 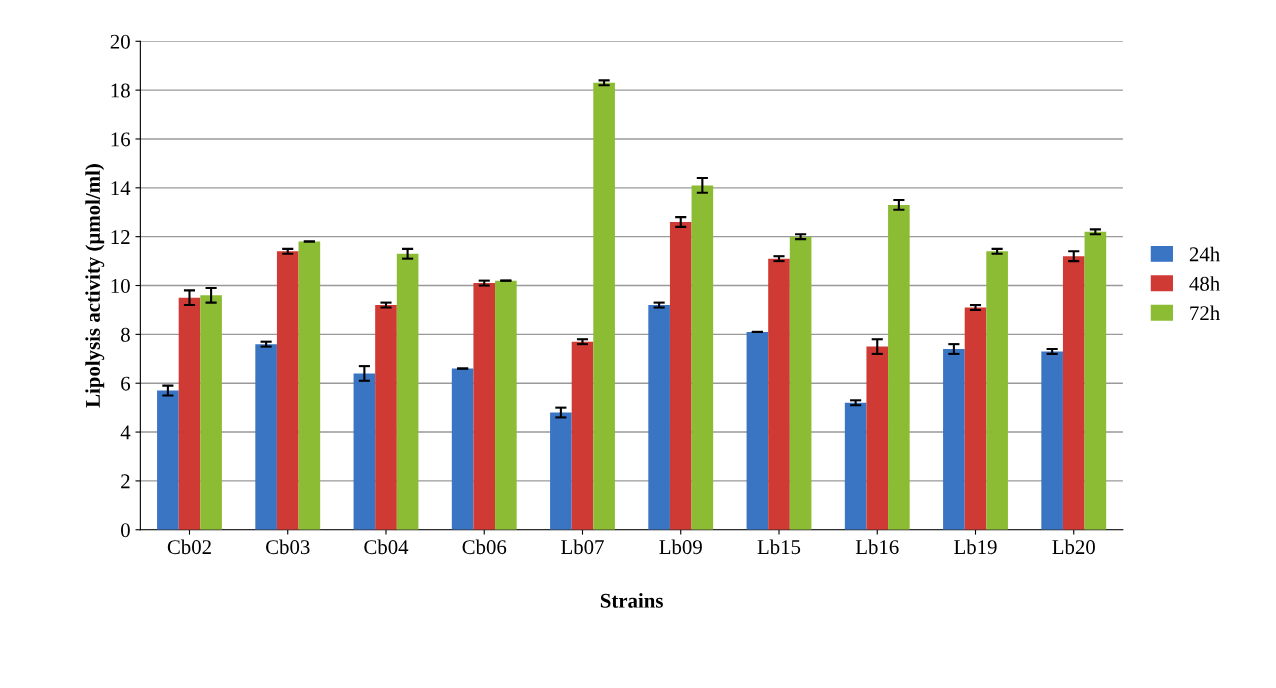 What do you see at coordinates (1205, 313) in the screenshot?
I see `legend-label: 72h` at bounding box center [1205, 313].